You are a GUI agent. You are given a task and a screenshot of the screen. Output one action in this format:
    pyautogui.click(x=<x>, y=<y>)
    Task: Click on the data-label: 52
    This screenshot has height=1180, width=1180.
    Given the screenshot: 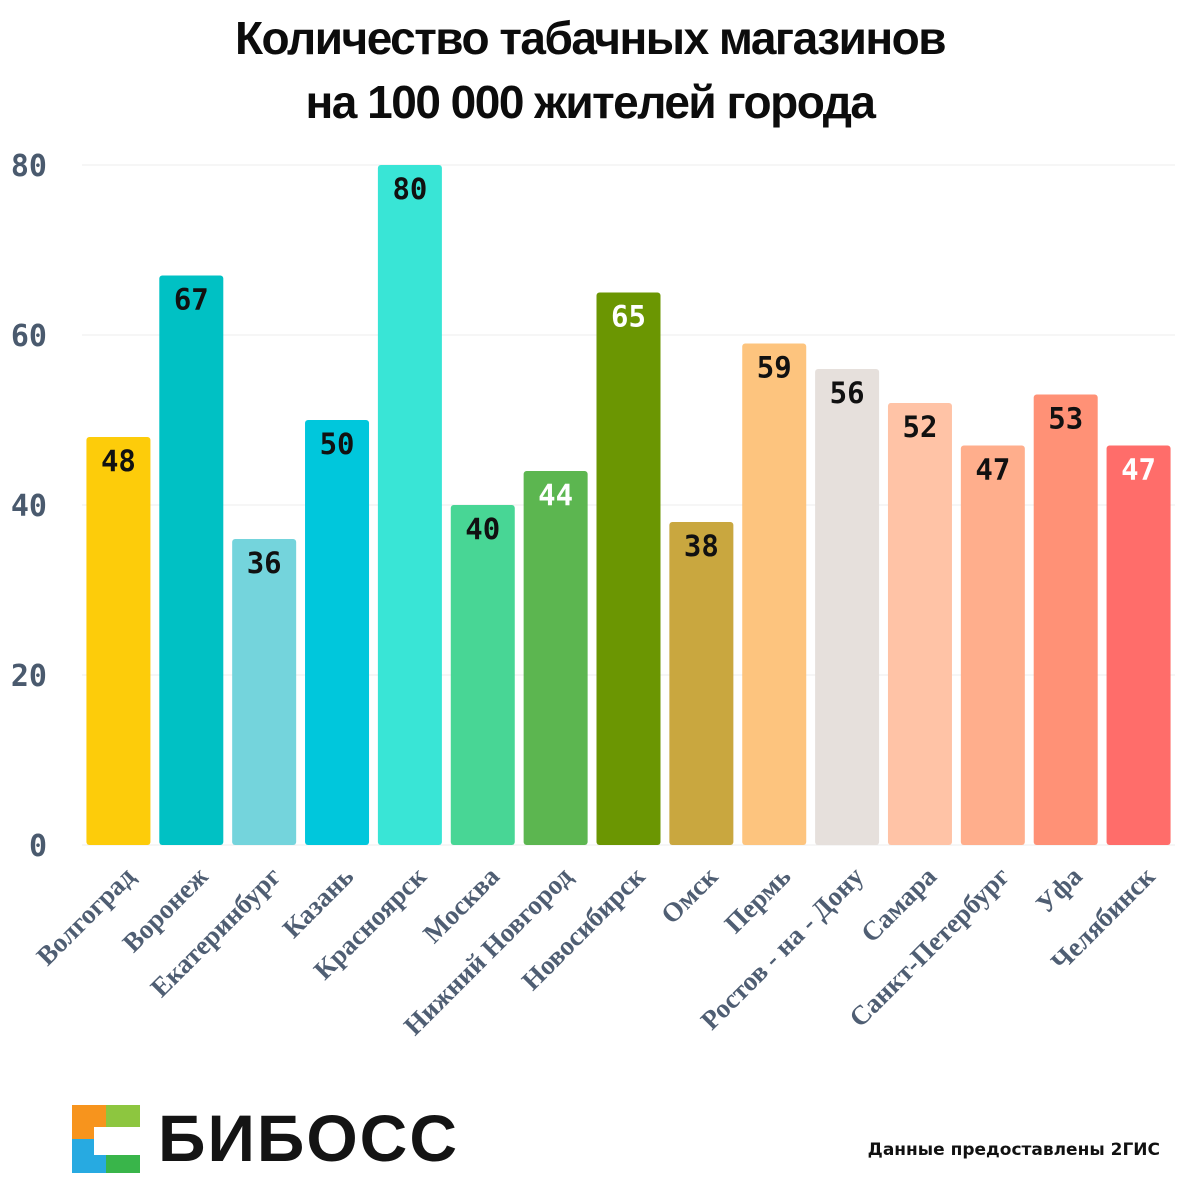 What is the action you would take?
    pyautogui.click(x=920, y=427)
    